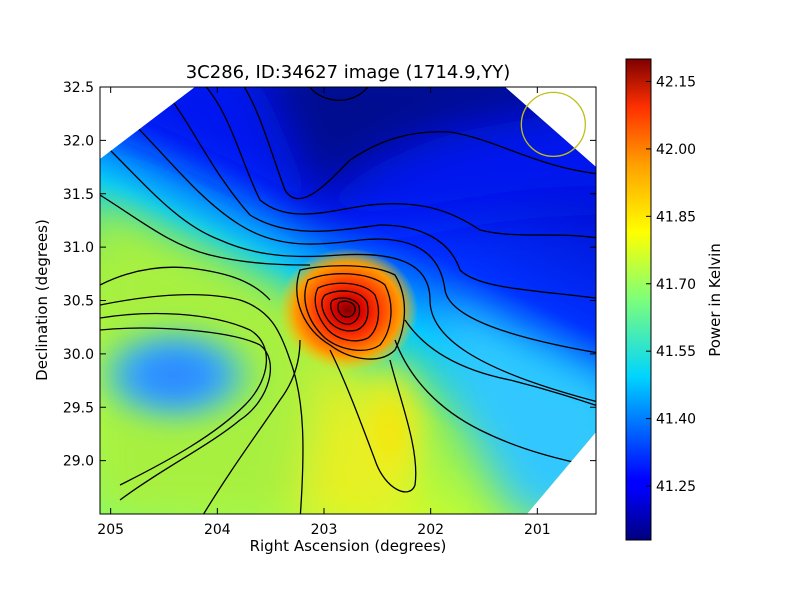 This screenshot has height=600, width=800. I want to click on x-tick-label: 202, so click(430, 530).